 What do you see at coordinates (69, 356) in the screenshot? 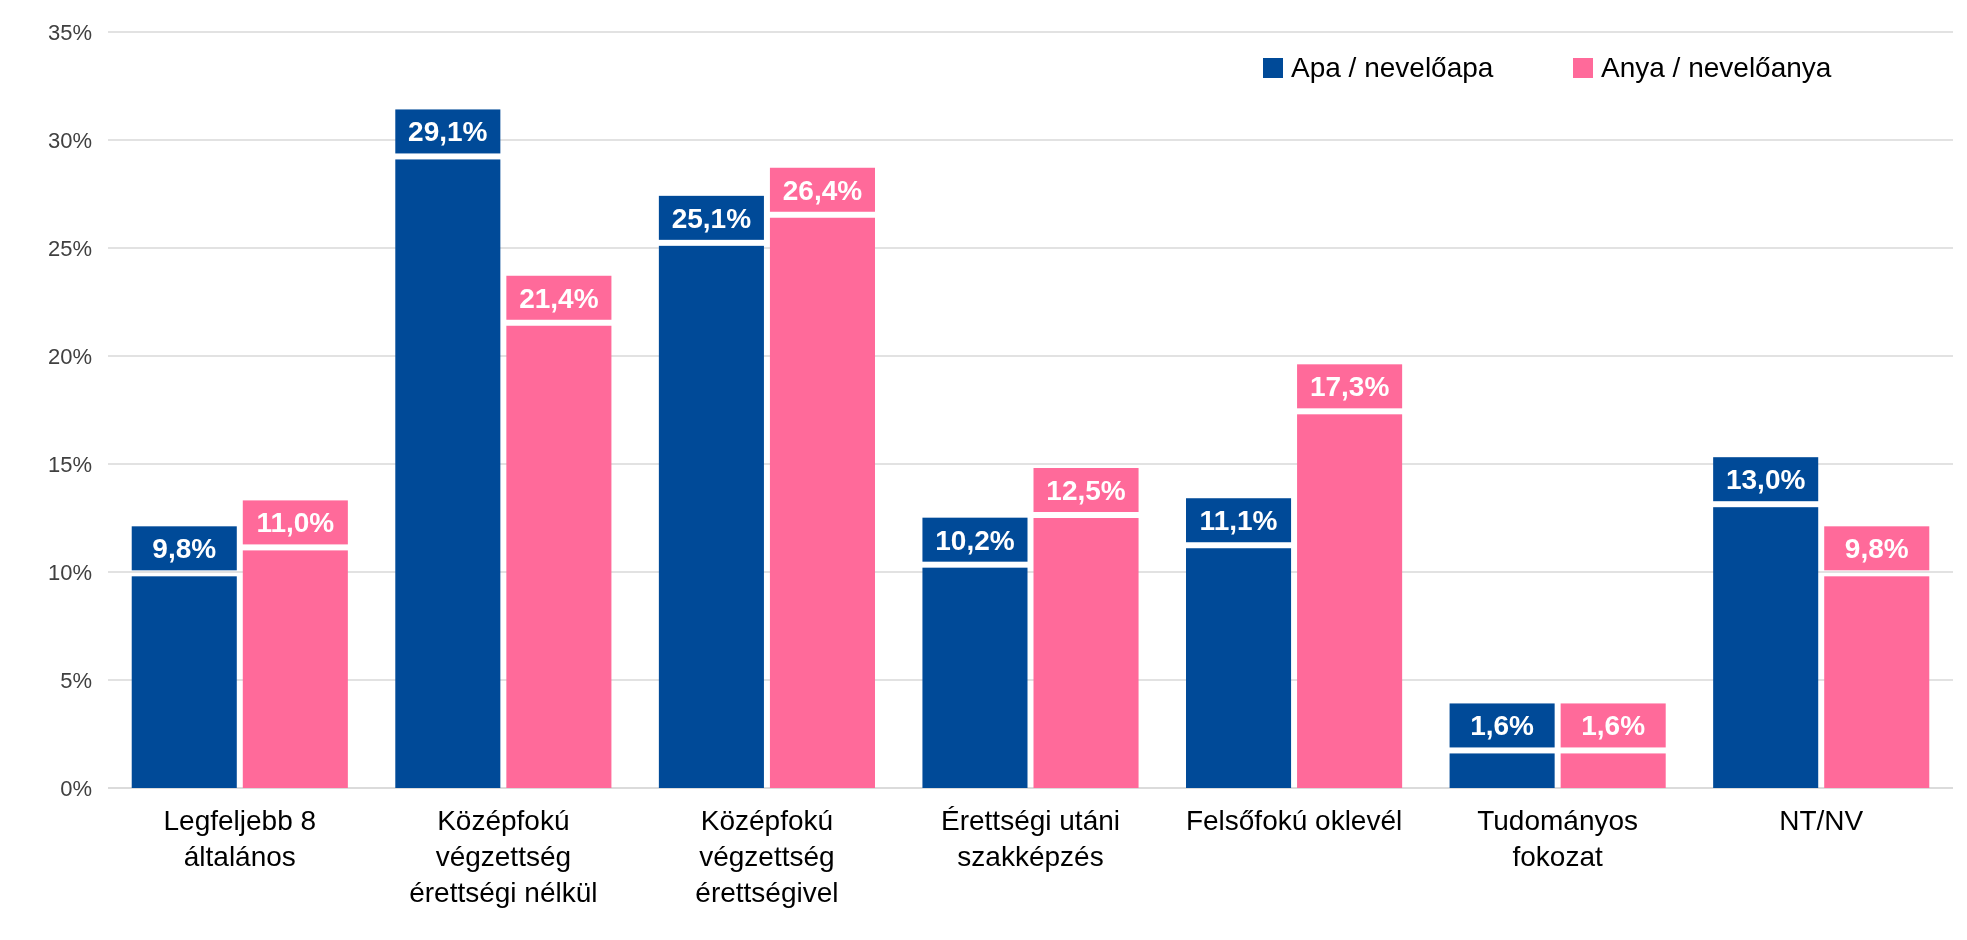
I see `y-tick-label: 20%` at bounding box center [69, 356].